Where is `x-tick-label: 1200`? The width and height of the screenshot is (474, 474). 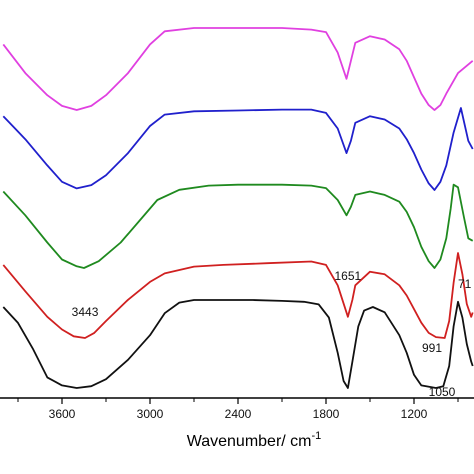
x-tick-label: 1200 is located at coordinates (414, 414).